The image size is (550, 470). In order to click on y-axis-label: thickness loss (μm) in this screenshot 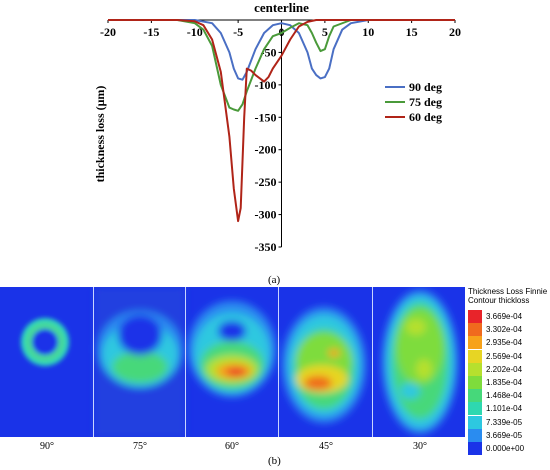, I will do `click(100, 134)`.